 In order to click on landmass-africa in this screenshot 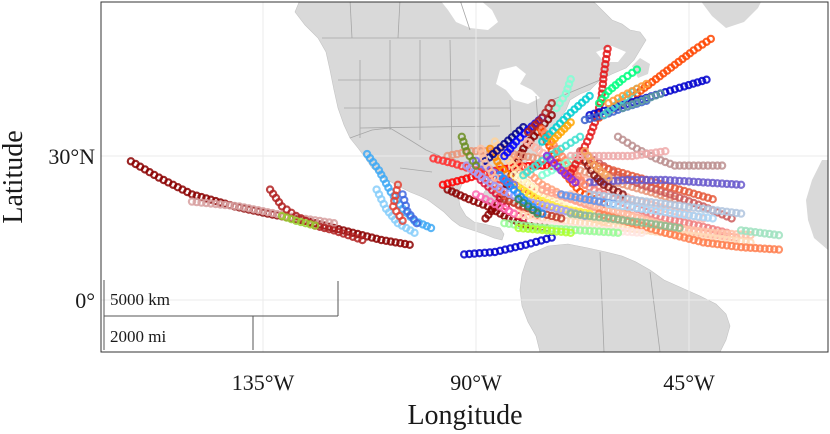, I will do `click(817, 205)`.